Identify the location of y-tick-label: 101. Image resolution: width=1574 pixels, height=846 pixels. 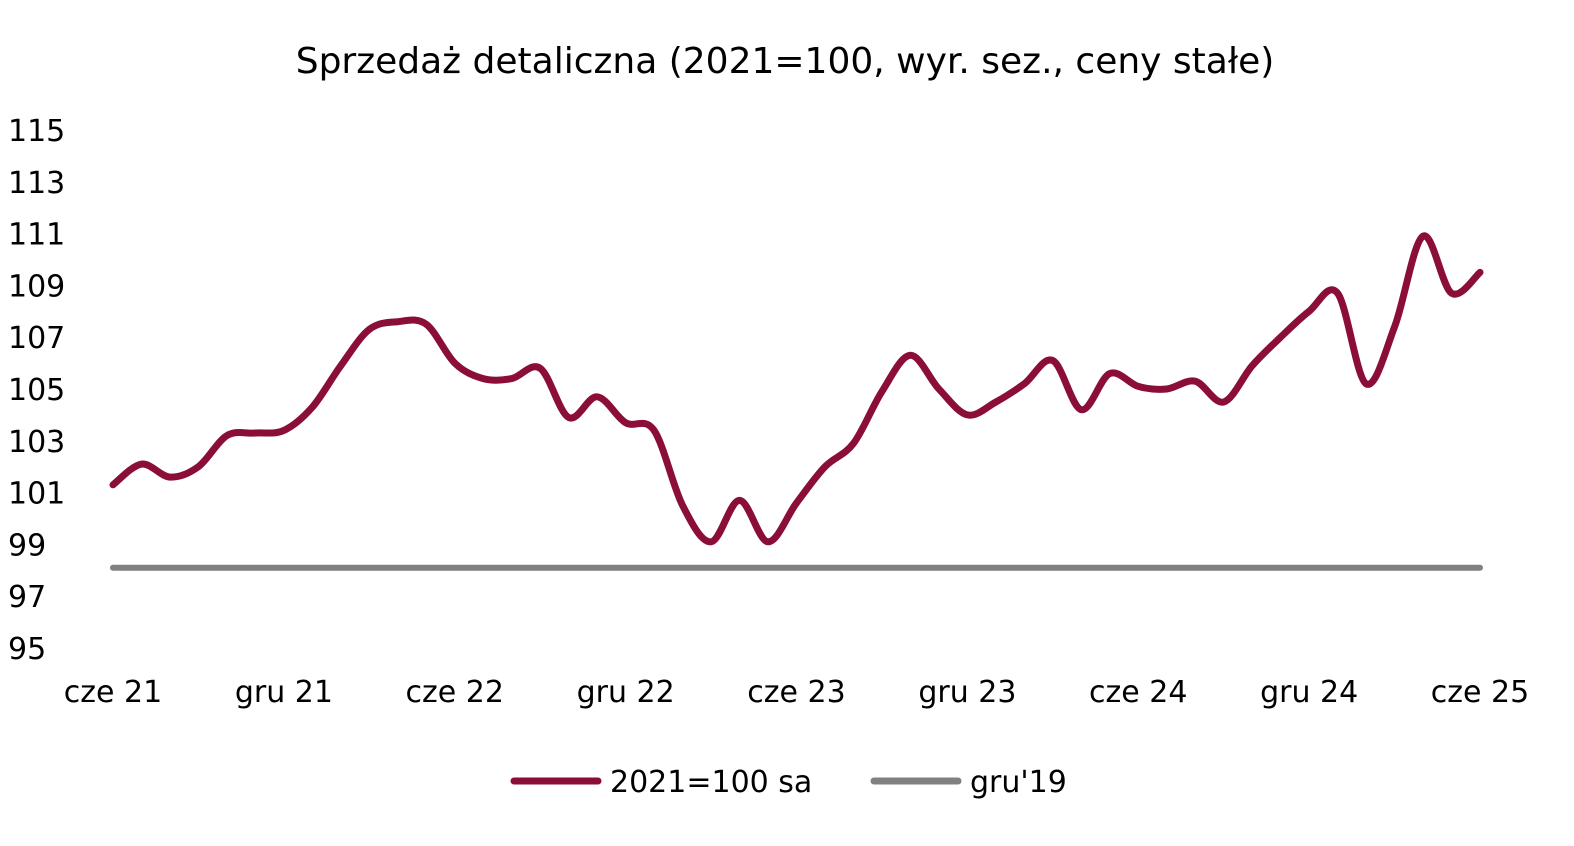
(36, 494).